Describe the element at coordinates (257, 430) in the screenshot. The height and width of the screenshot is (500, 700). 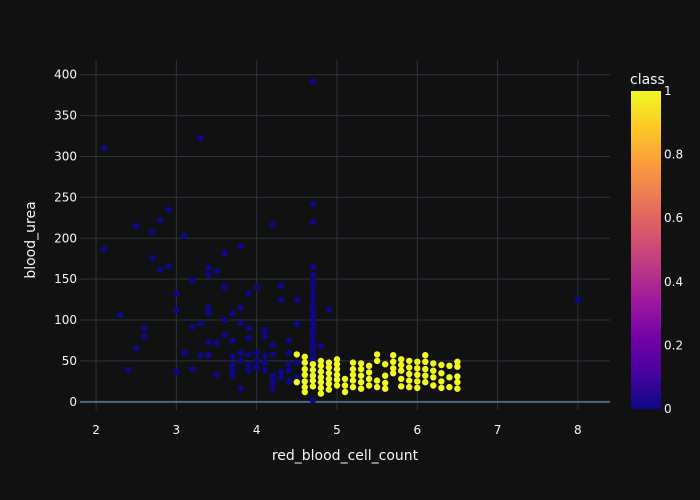
I see `x-tick-label: 4` at that location.